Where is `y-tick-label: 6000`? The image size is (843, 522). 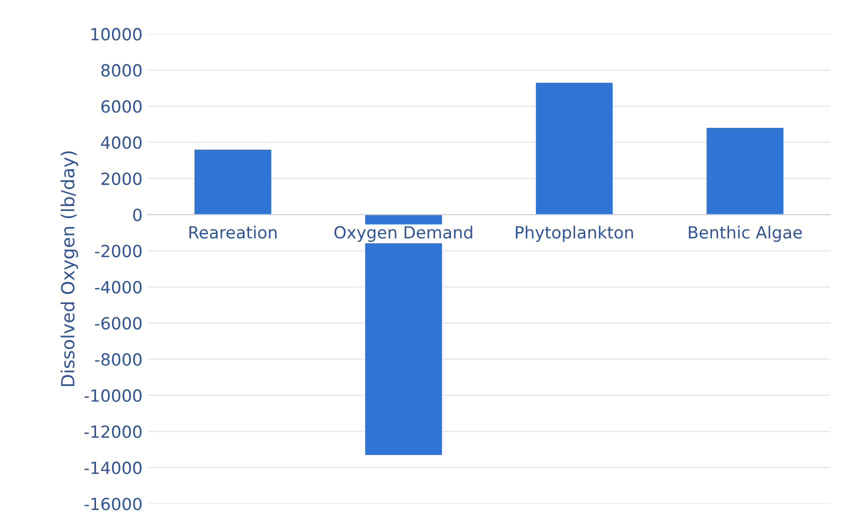
y-tick-label: 6000 is located at coordinates (121, 106).